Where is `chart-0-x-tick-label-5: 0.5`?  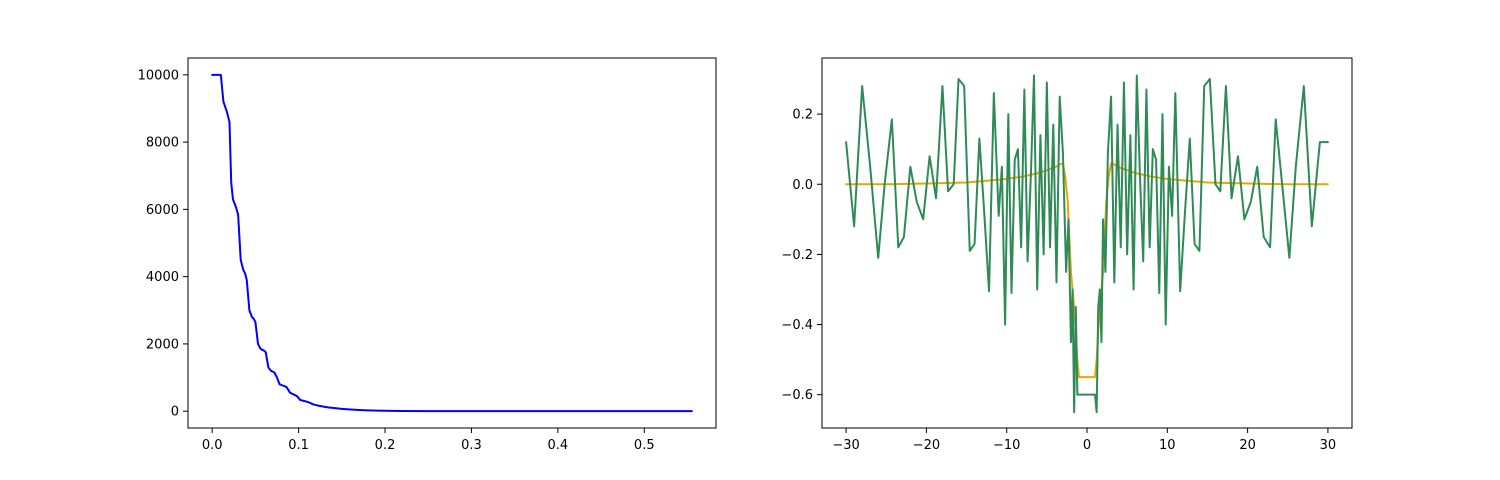
chart-0-x-tick-label-5: 0.5 is located at coordinates (644, 445).